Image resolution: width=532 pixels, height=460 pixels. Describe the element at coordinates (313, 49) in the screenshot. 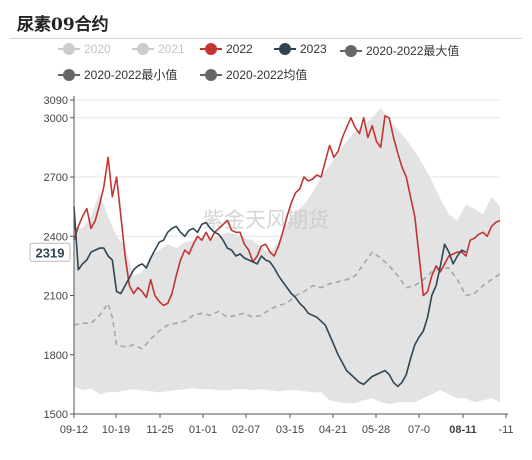

I see `legend-label: 2023` at that location.